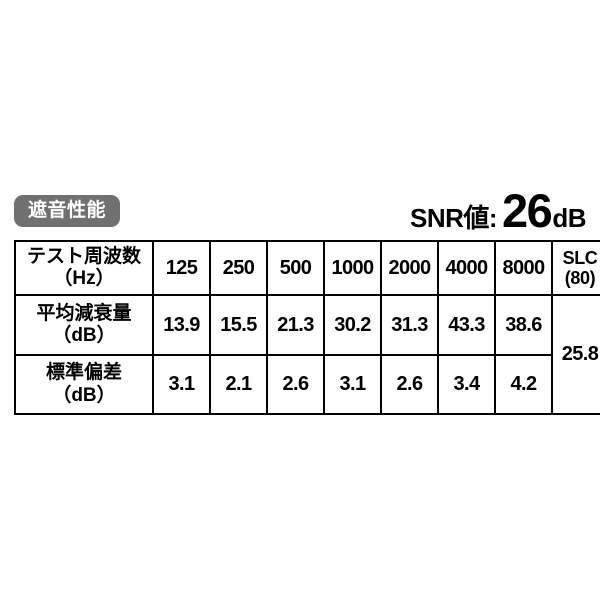 The width and height of the screenshot is (600, 600). I want to click on cell-sd-2000: 2.6, so click(409, 384).